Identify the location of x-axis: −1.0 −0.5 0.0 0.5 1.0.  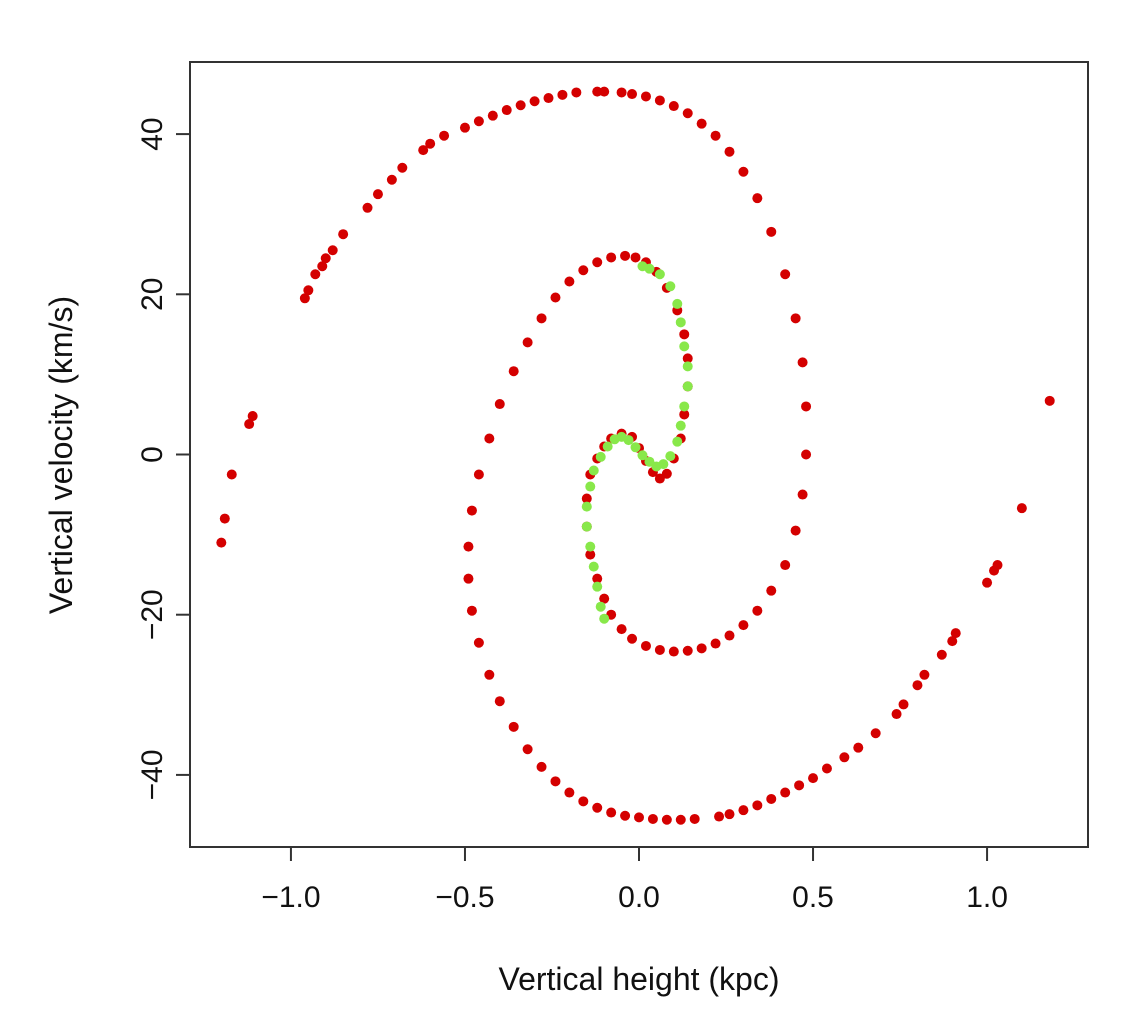
(634, 880).